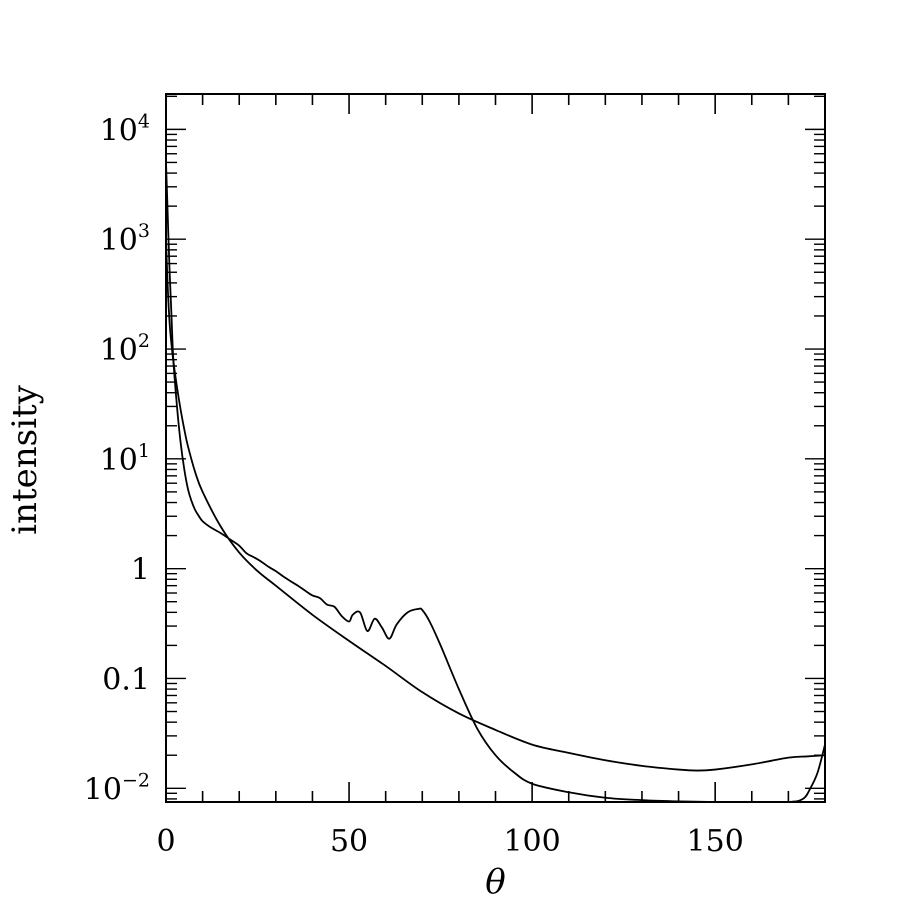 The height and width of the screenshot is (900, 900). What do you see at coordinates (531, 841) in the screenshot?
I see `x-tick-label: 100` at bounding box center [531, 841].